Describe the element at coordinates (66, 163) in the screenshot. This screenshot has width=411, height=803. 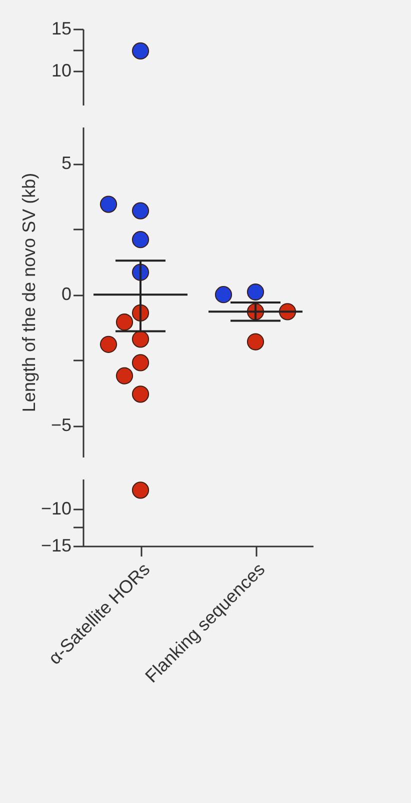
I see `y-tick-label: 5` at that location.